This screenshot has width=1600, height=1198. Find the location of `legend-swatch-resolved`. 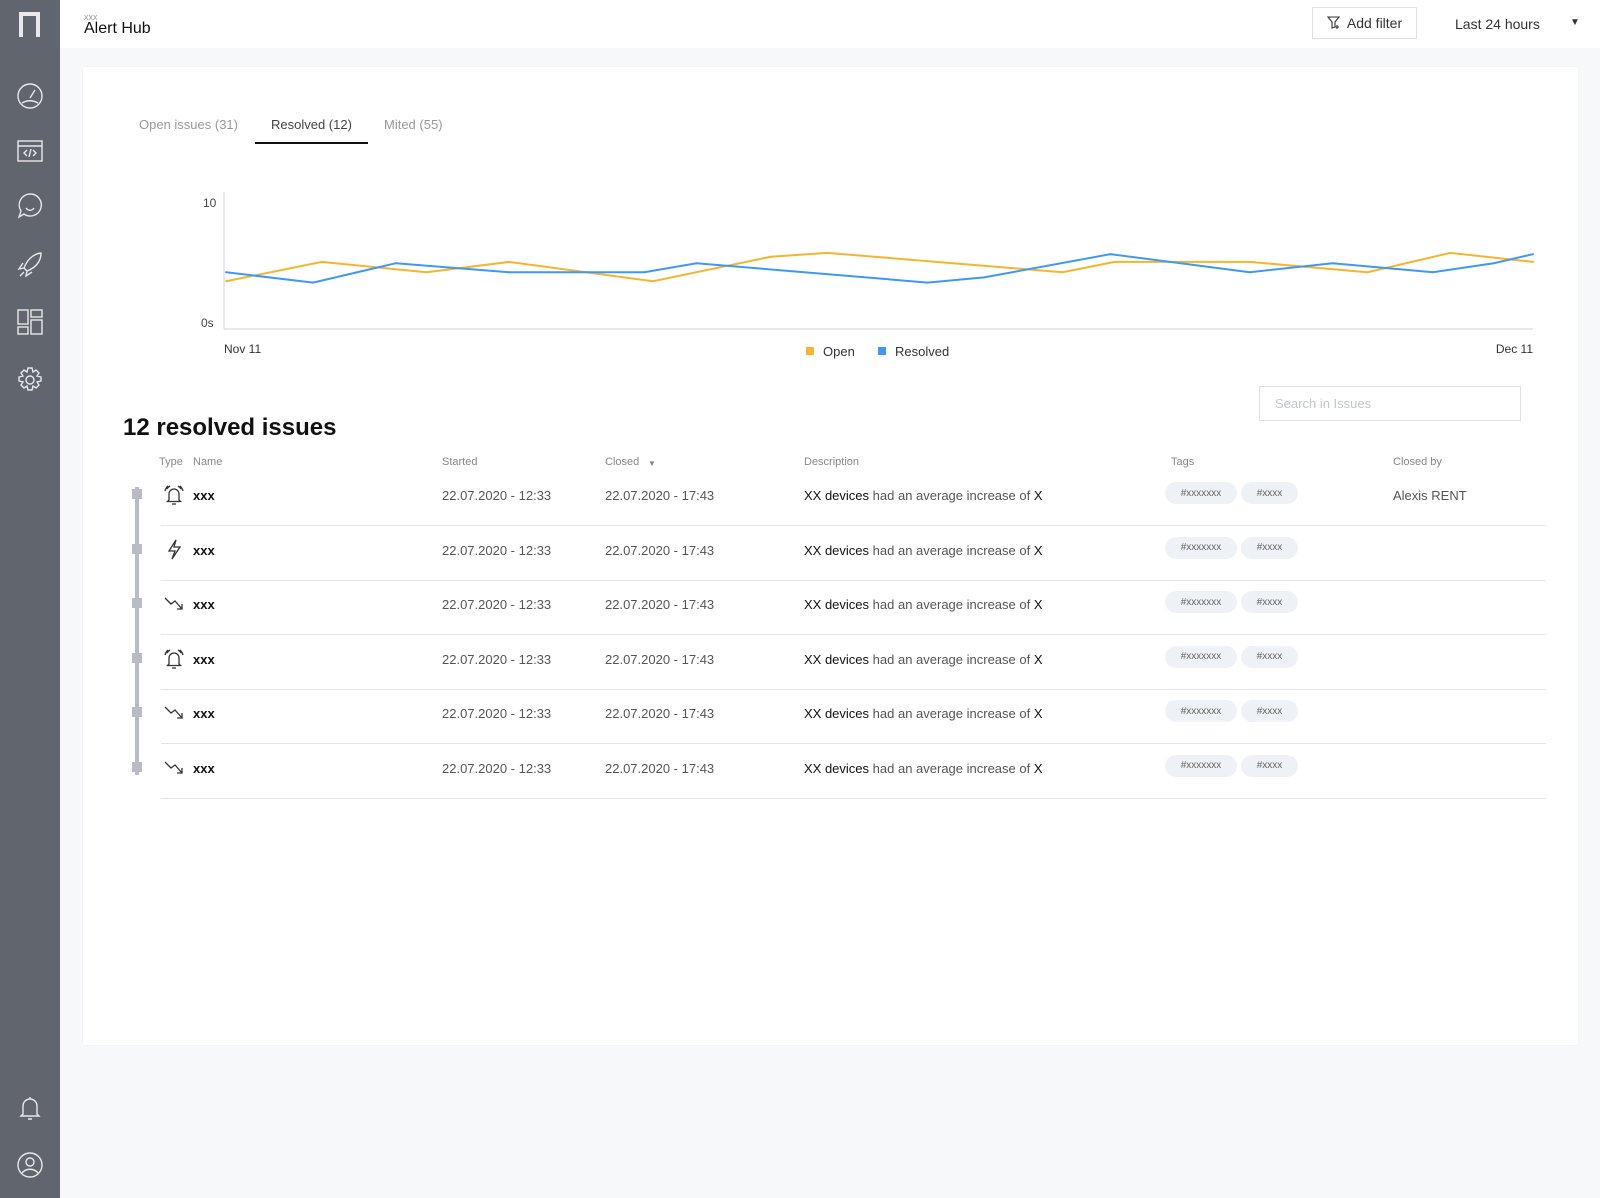

legend-swatch-resolved is located at coordinates (882, 351).